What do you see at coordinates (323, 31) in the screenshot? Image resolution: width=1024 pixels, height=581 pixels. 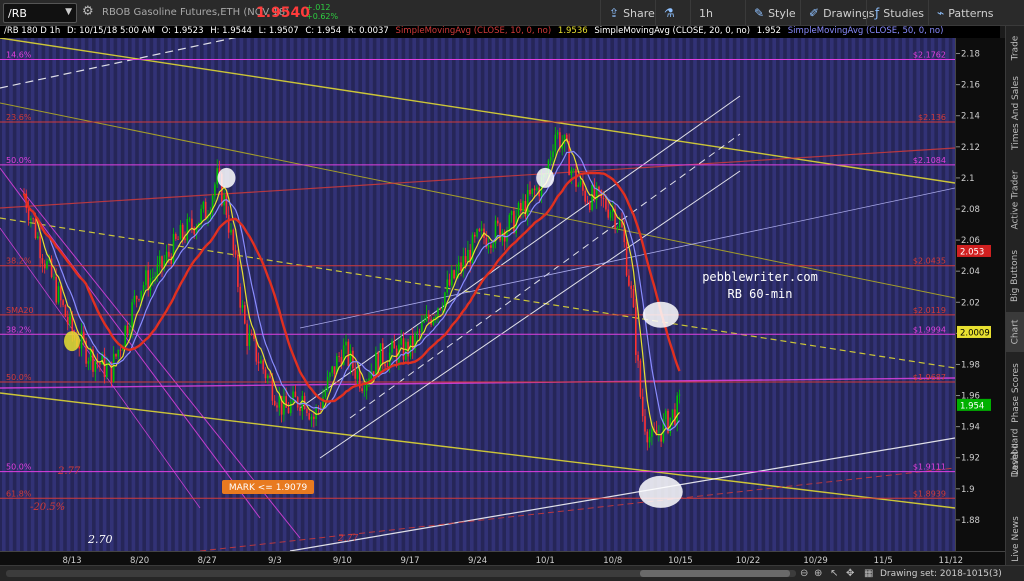 I see `bar-close: C: 1.954` at bounding box center [323, 31].